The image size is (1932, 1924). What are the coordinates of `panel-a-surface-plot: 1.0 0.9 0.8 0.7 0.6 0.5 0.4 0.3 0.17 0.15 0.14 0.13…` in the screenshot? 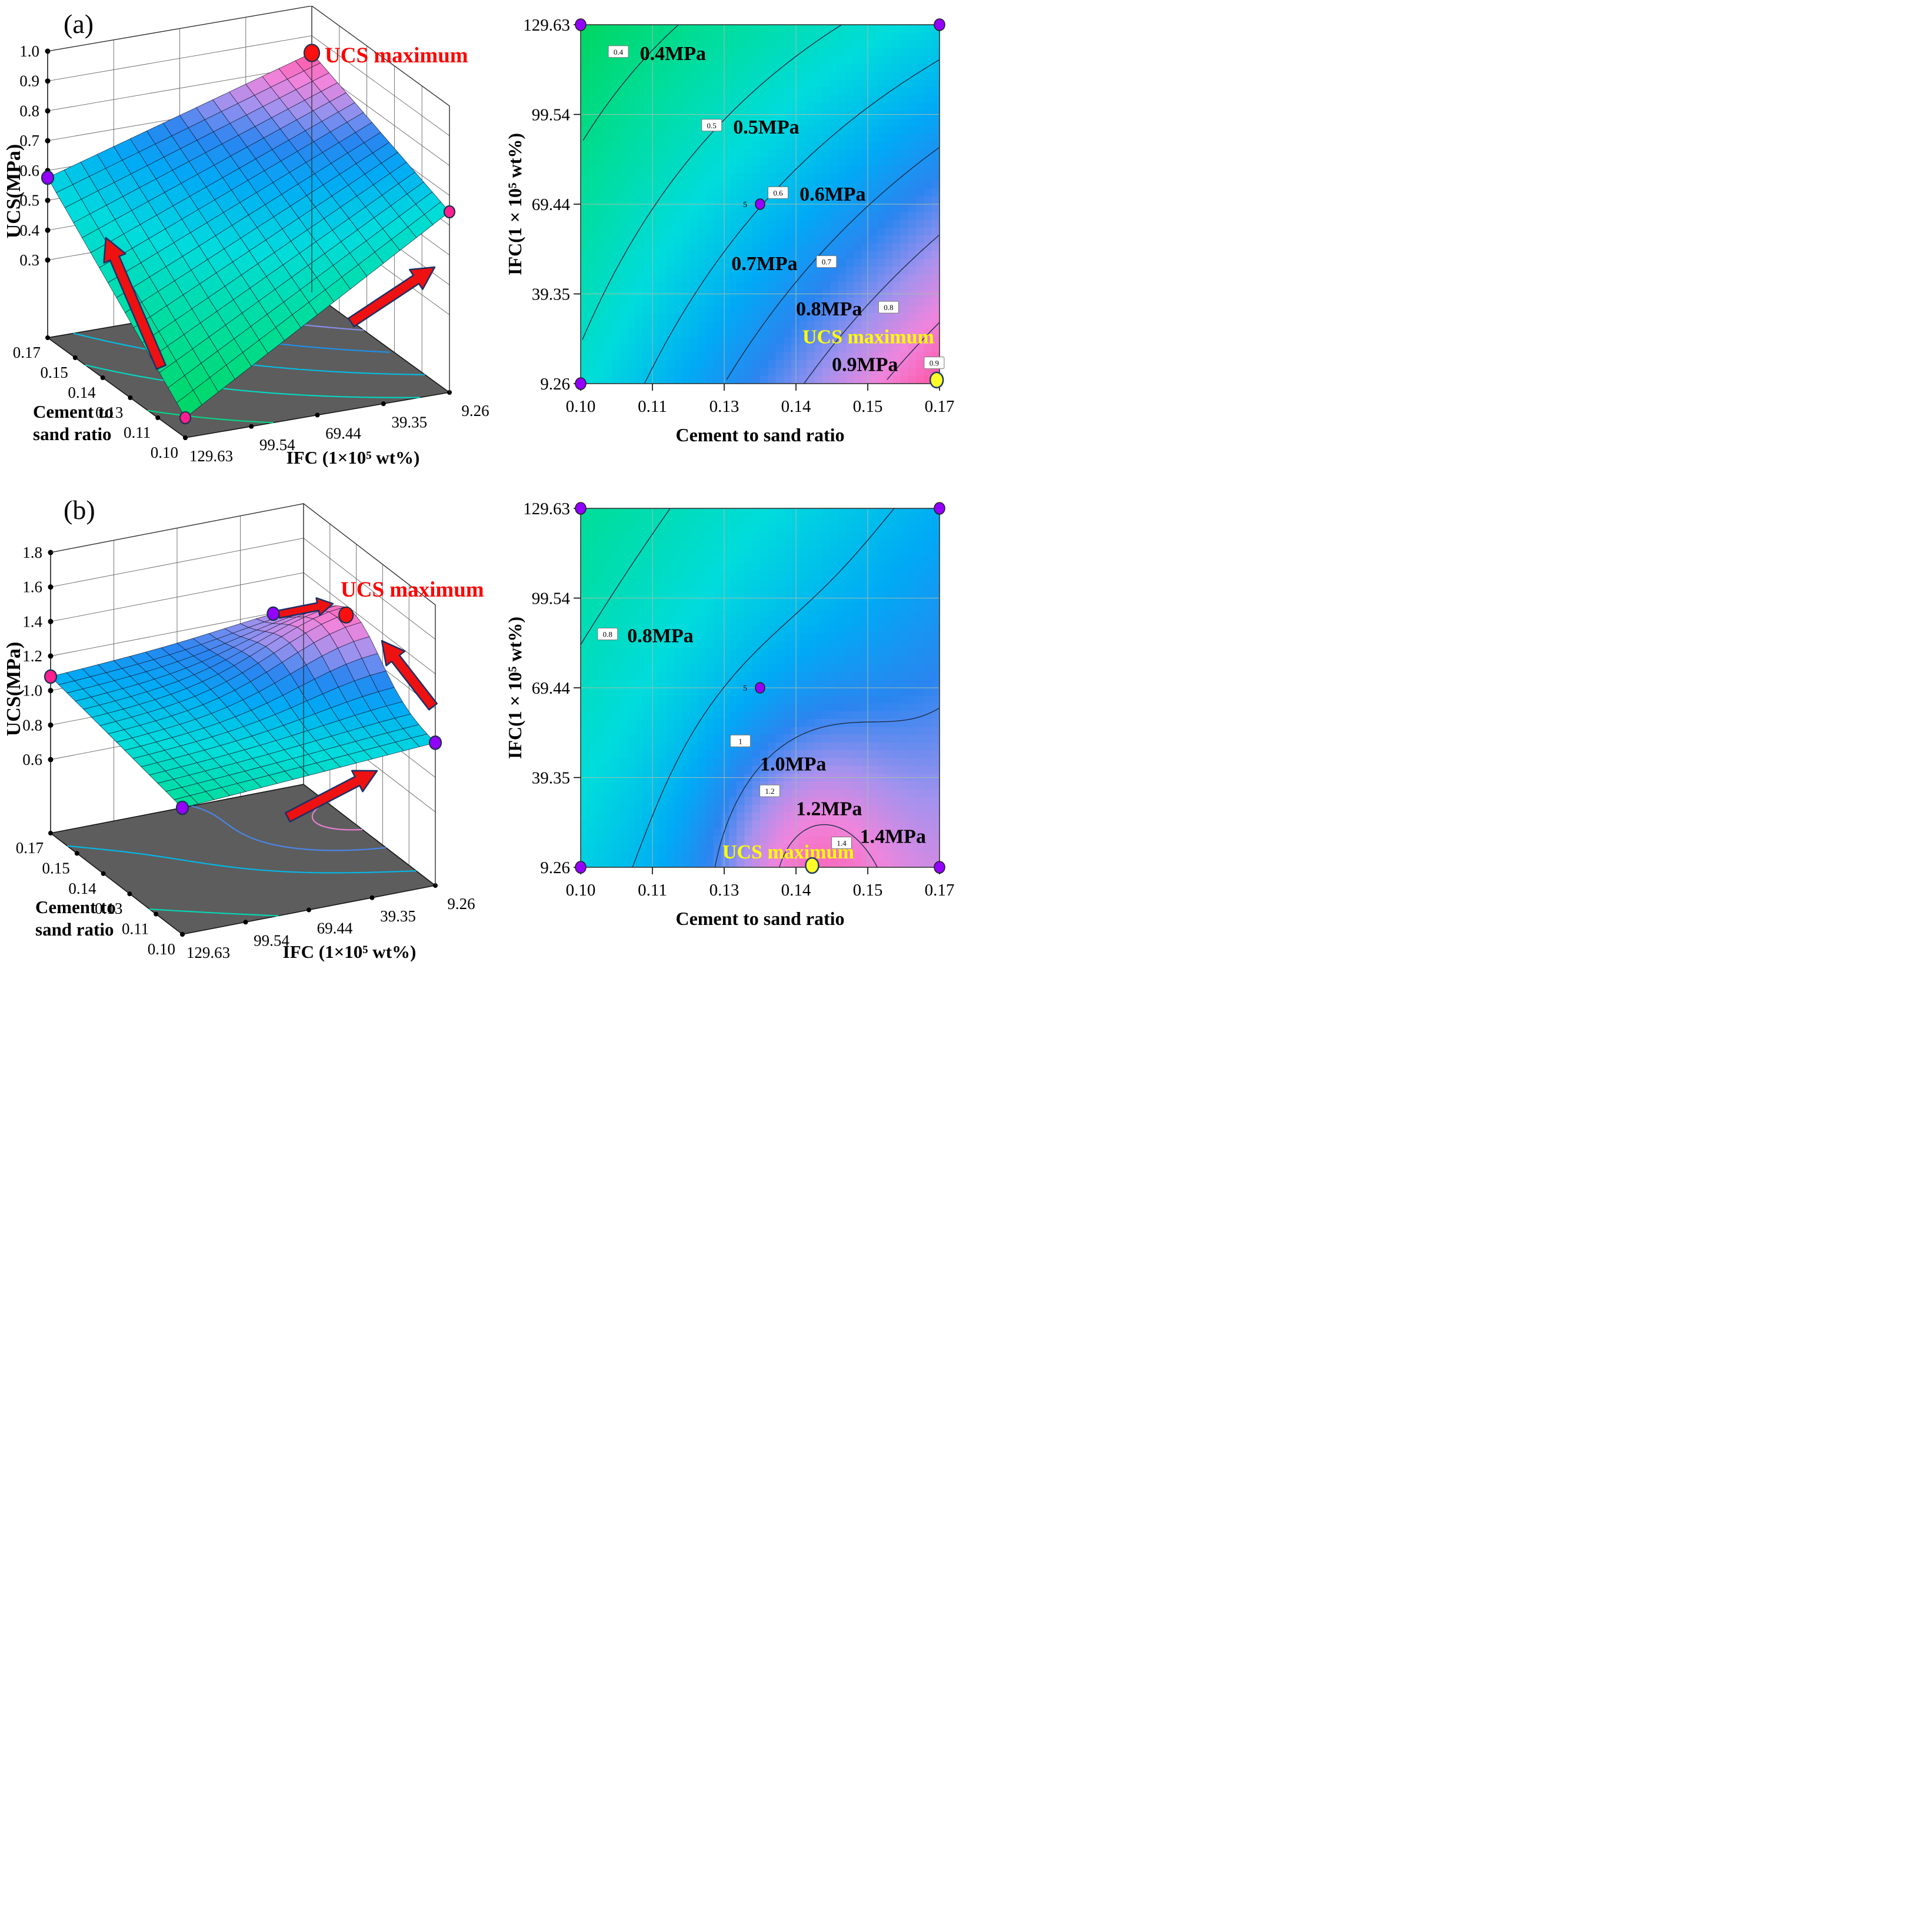 It's located at (255, 242).